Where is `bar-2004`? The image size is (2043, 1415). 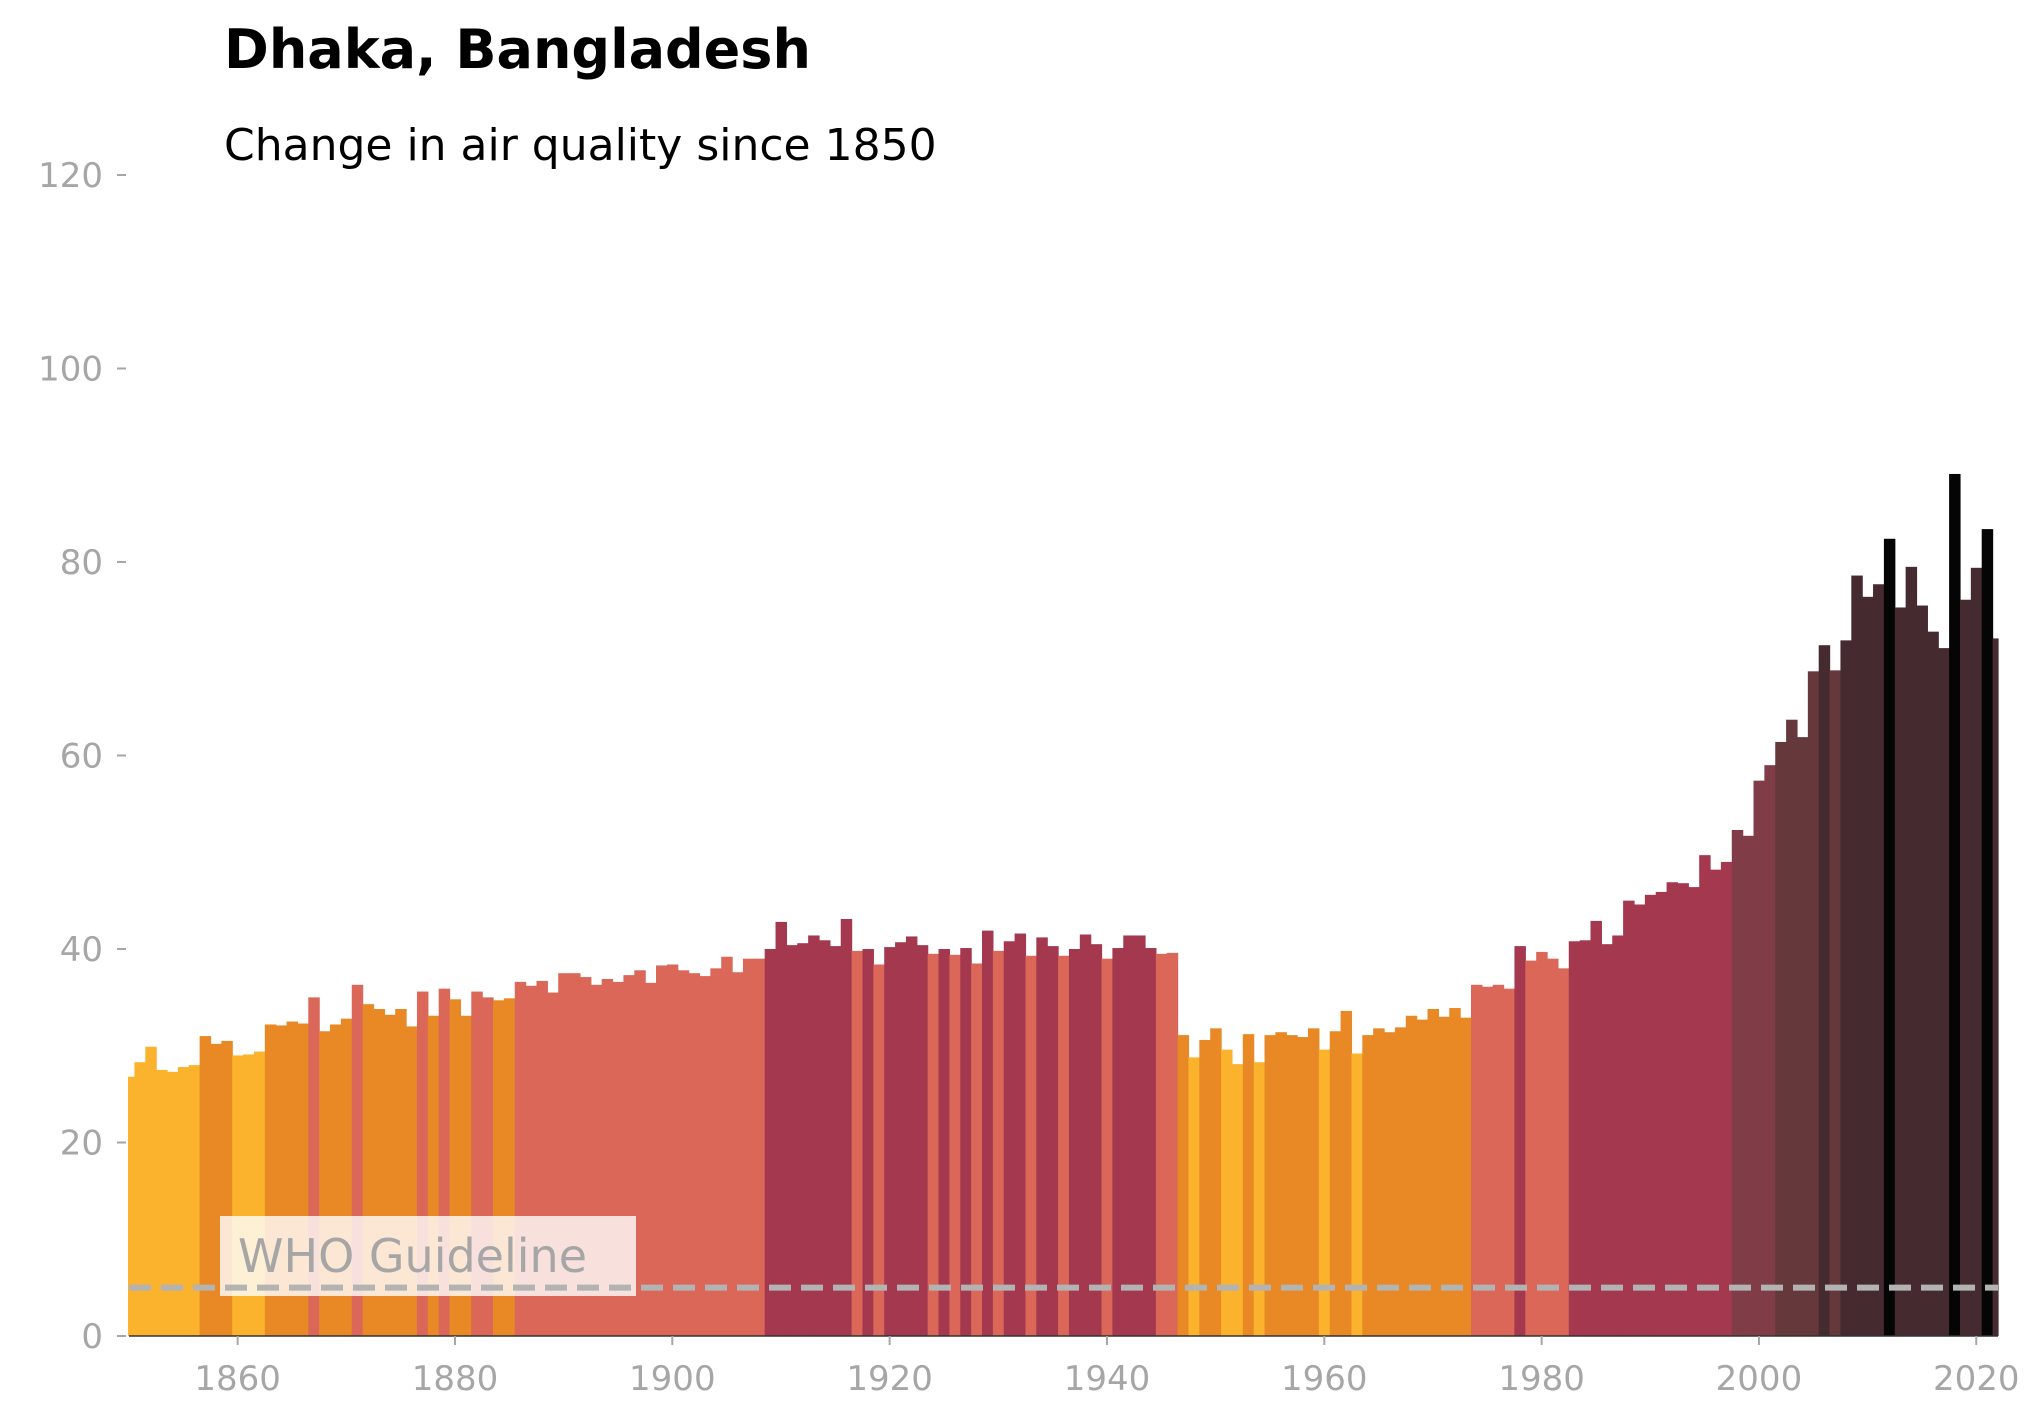
bar-2004 is located at coordinates (1802, 1036).